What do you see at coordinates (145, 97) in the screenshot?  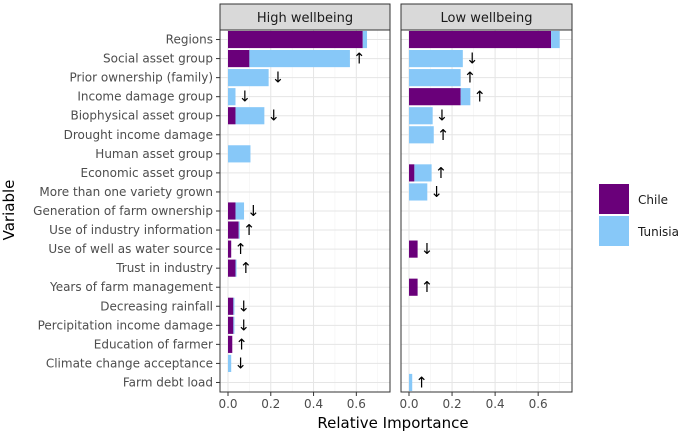 I see `y-category-label: Income damage group` at bounding box center [145, 97].